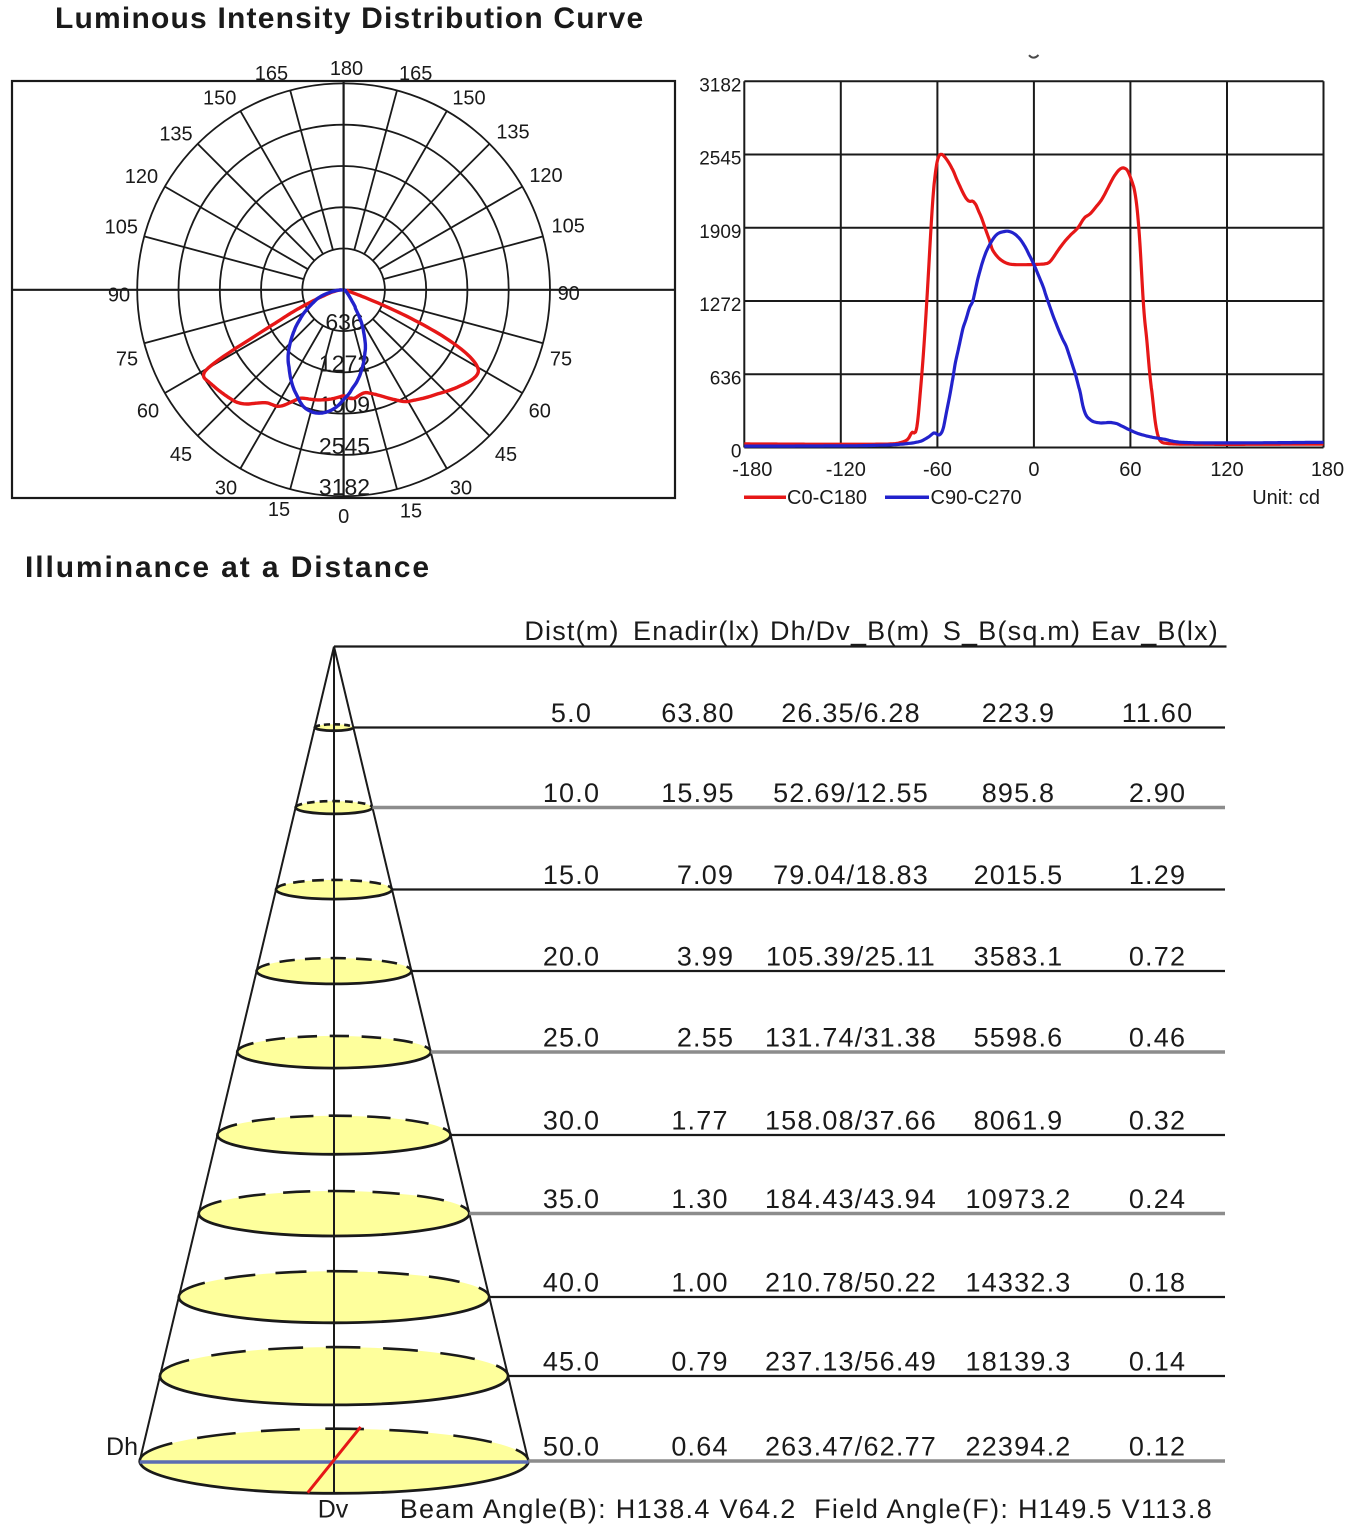  Describe the element at coordinates (571, 1447) in the screenshot. I see `svg-text: 50.0` at that location.